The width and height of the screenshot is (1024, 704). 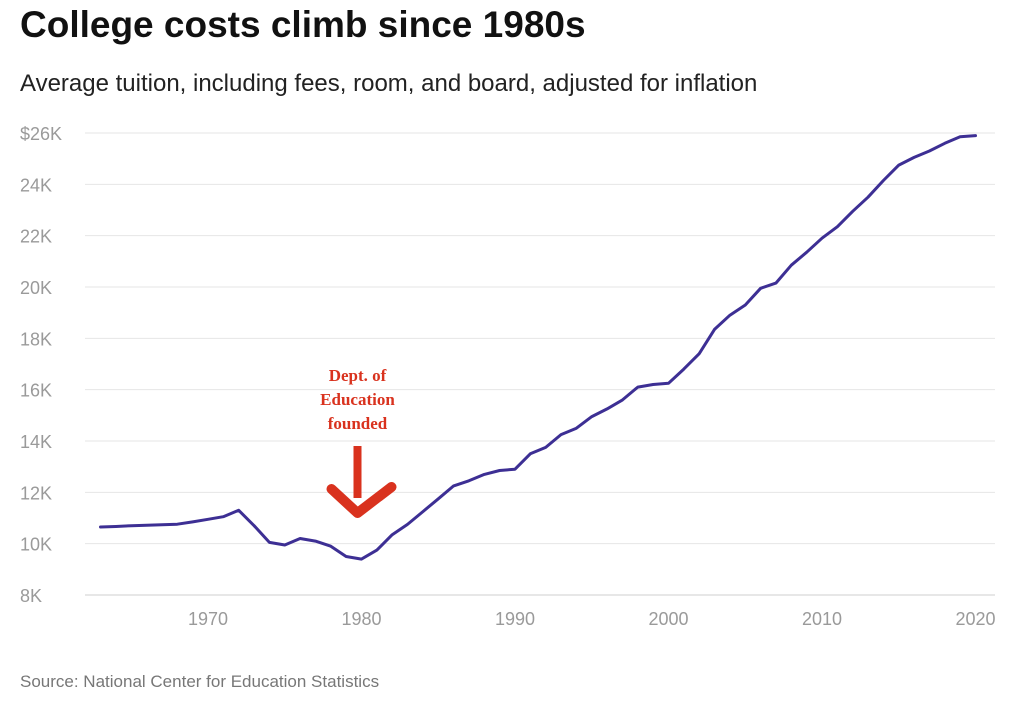 What do you see at coordinates (358, 423) in the screenshot?
I see `annotation-text: founded` at bounding box center [358, 423].